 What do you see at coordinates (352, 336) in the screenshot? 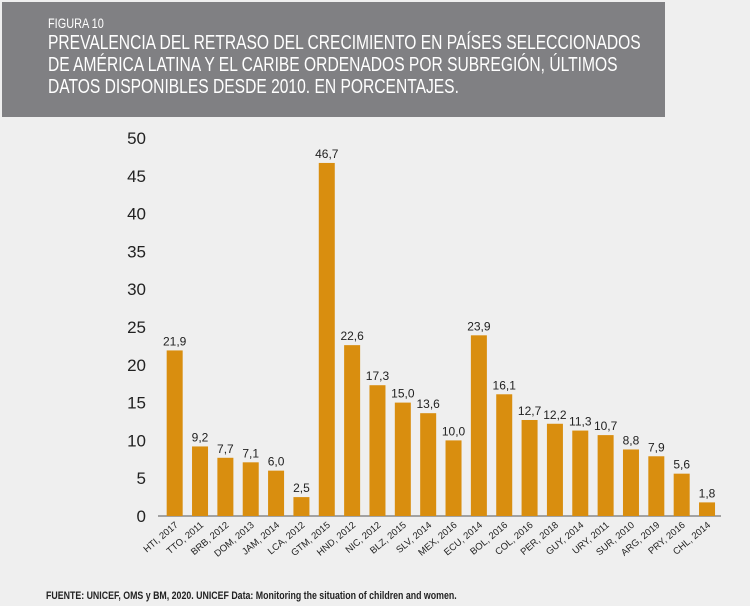
I see `data-label: 22,6` at bounding box center [352, 336].